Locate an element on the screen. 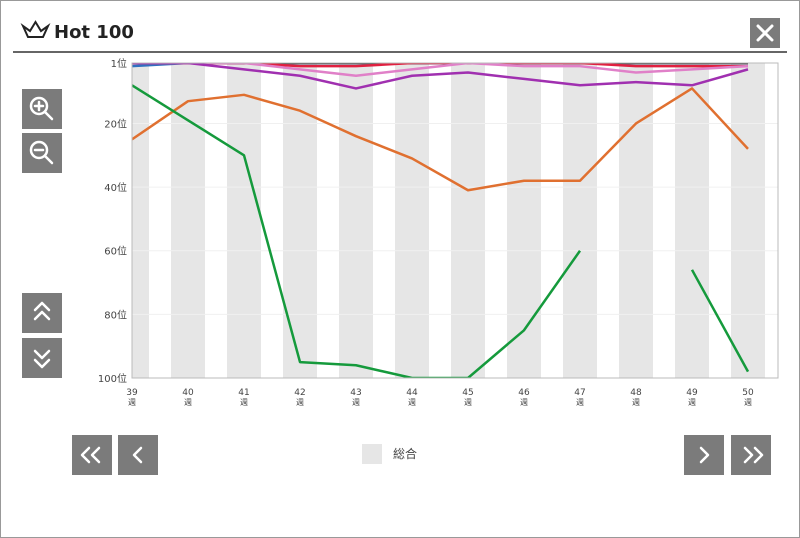  x-tick-label: 45 is located at coordinates (467, 393).